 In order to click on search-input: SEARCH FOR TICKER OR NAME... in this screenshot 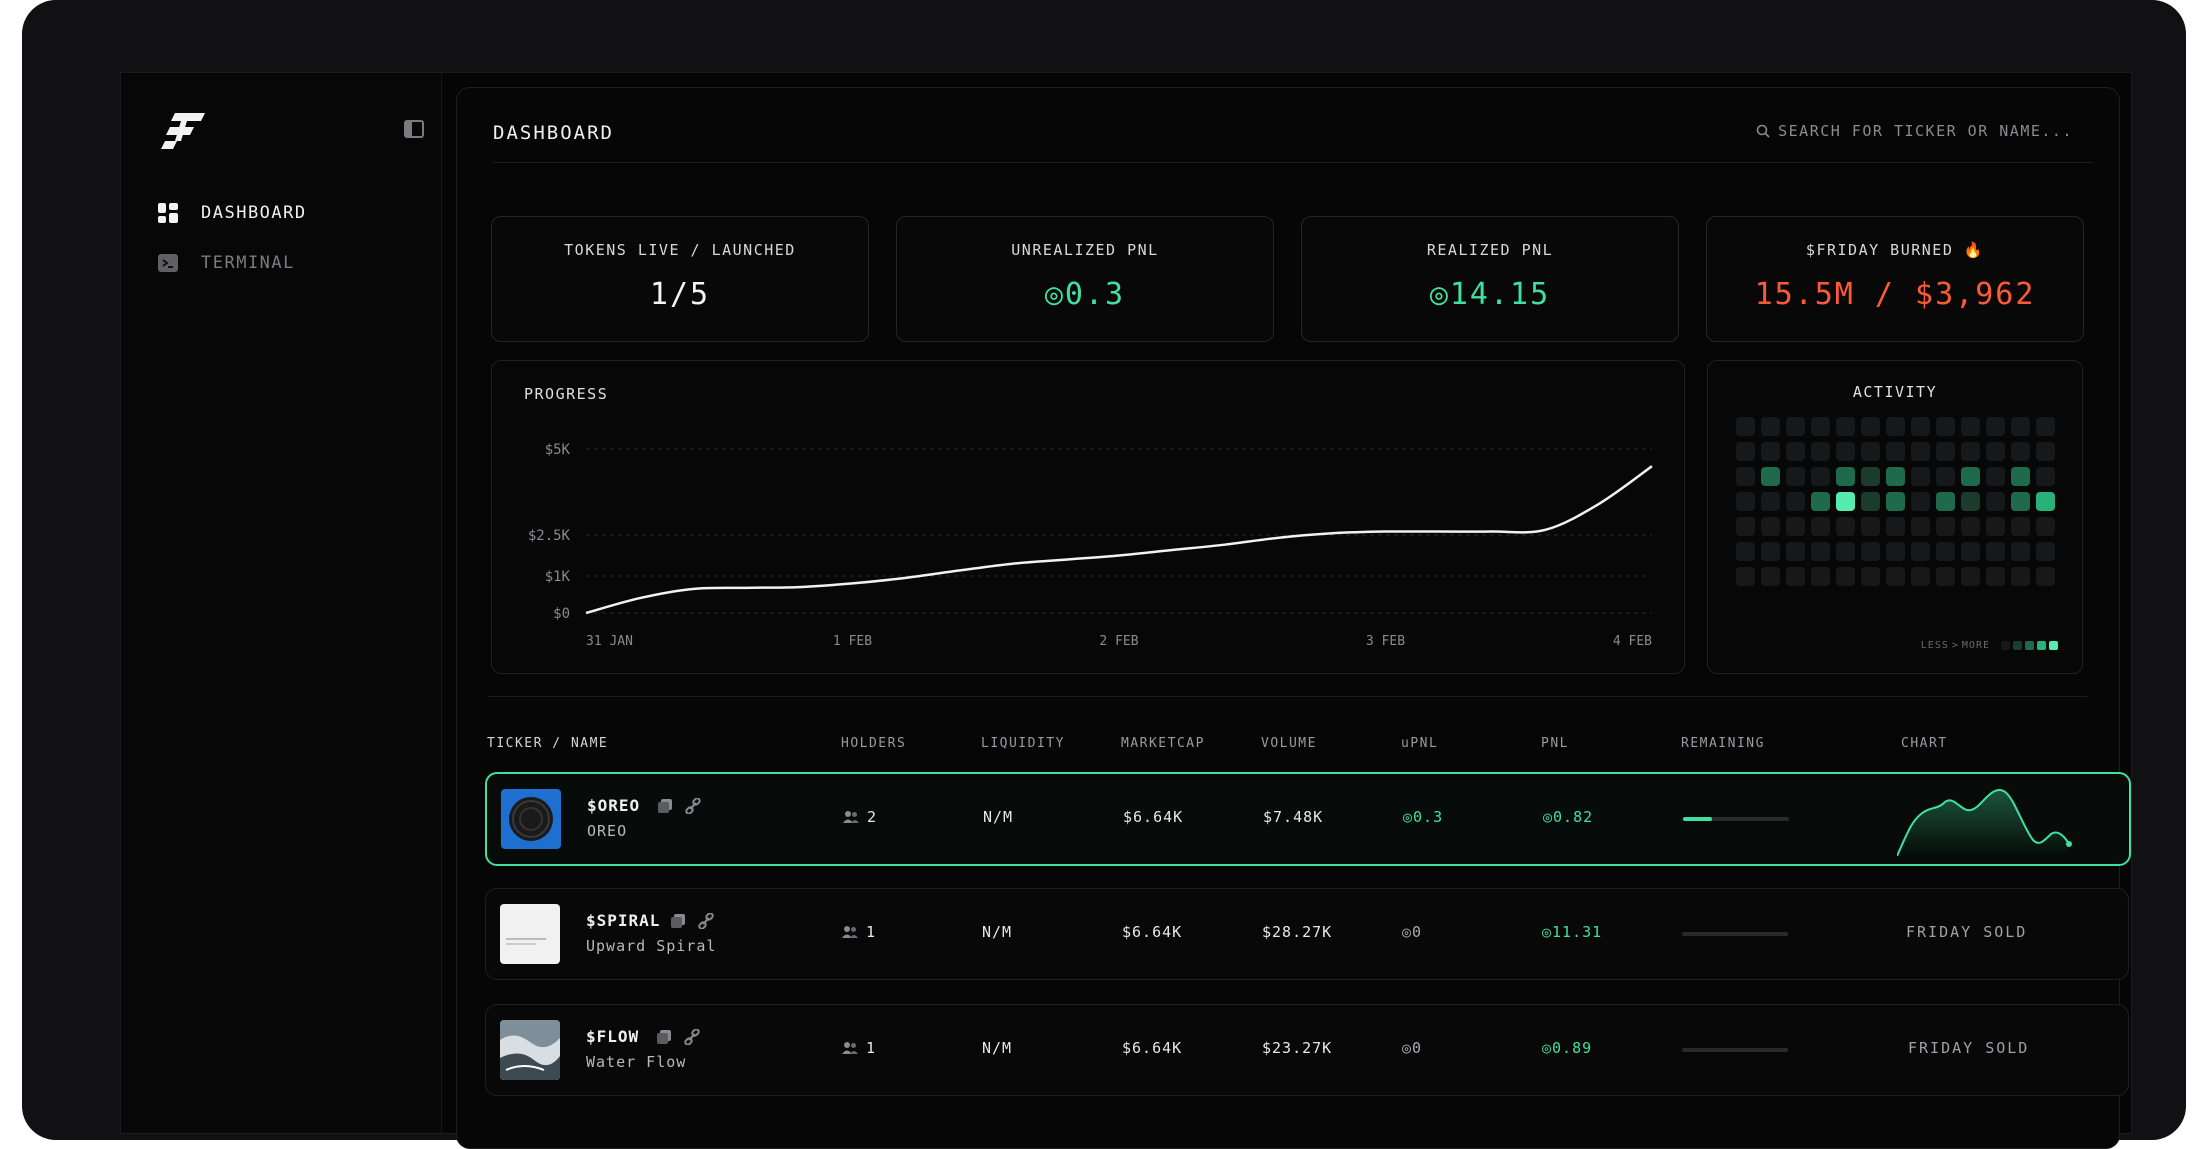, I will do `click(1914, 131)`.